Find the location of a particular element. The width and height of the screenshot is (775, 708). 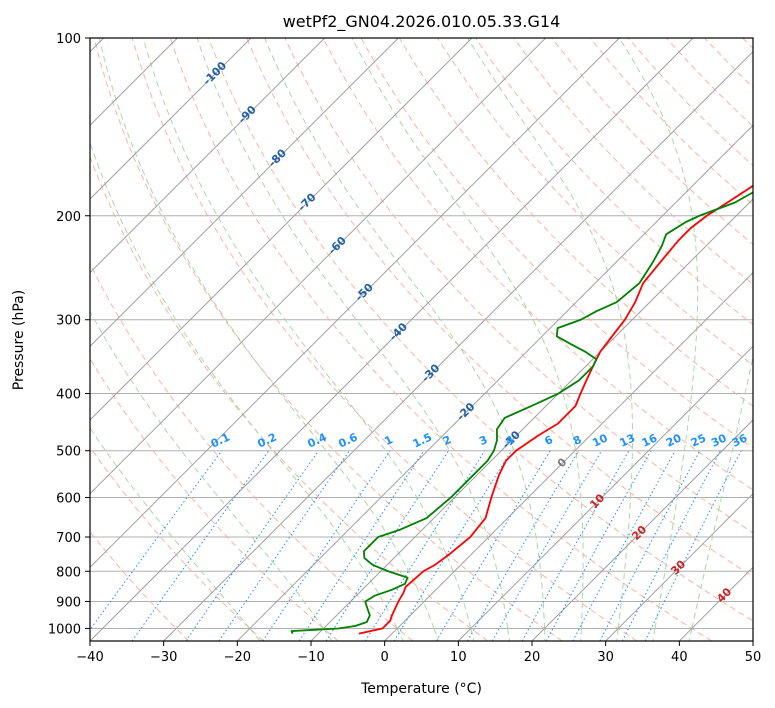

y-tick-label: 100 is located at coordinates (68, 39).